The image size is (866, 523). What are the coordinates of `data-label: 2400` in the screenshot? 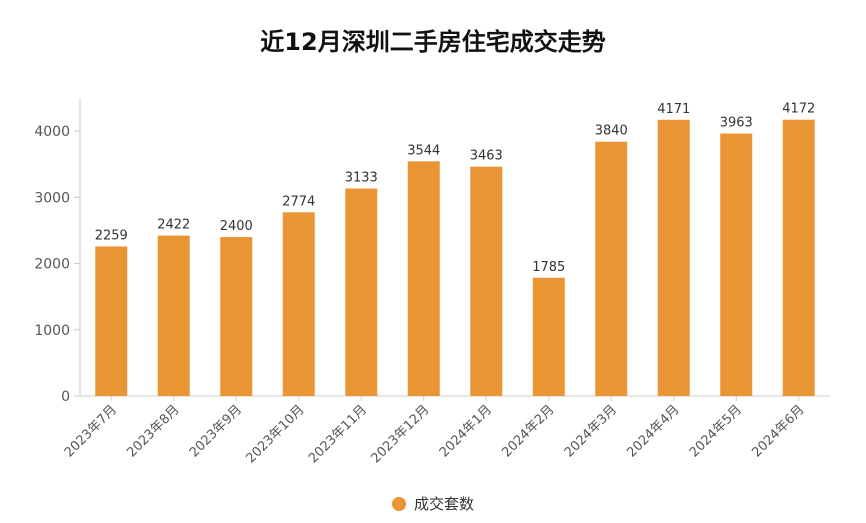 It's located at (236, 226).